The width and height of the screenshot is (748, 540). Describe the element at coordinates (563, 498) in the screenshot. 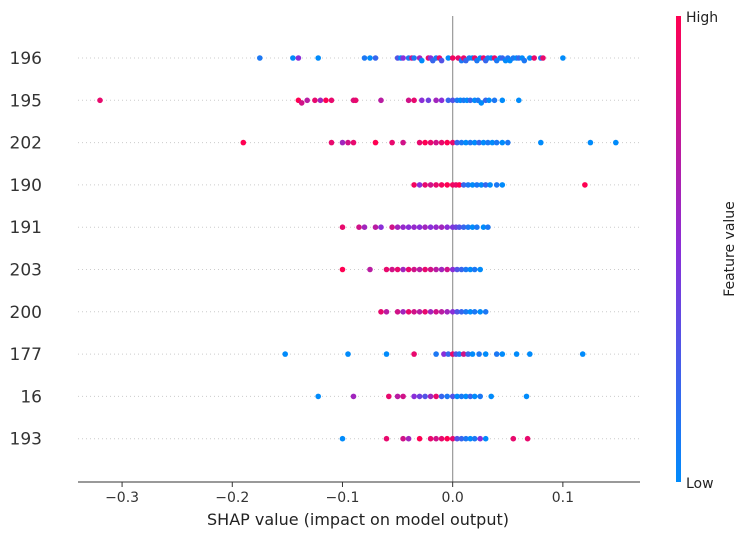

I see `x-tick-label: 0.1` at that location.